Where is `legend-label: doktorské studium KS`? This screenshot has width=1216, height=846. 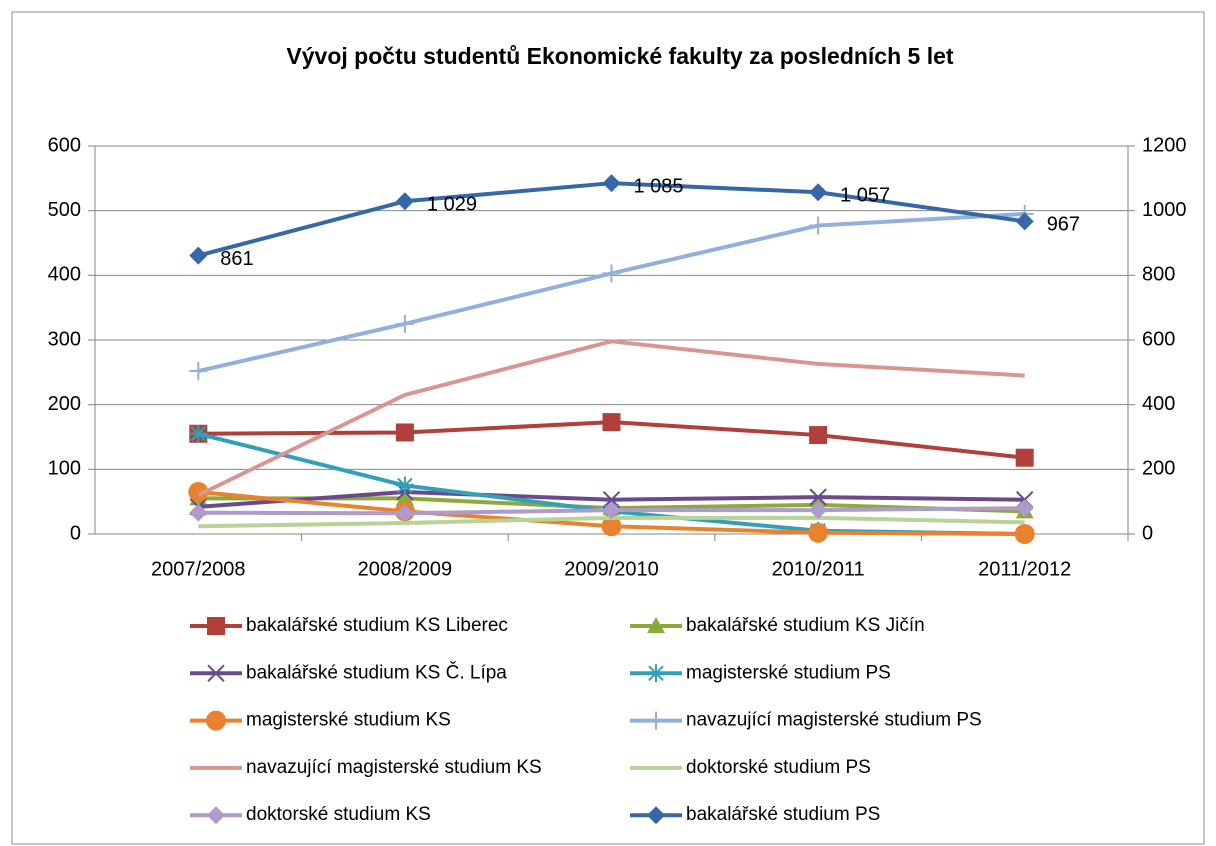
legend-label: doktorské studium KS is located at coordinates (338, 814).